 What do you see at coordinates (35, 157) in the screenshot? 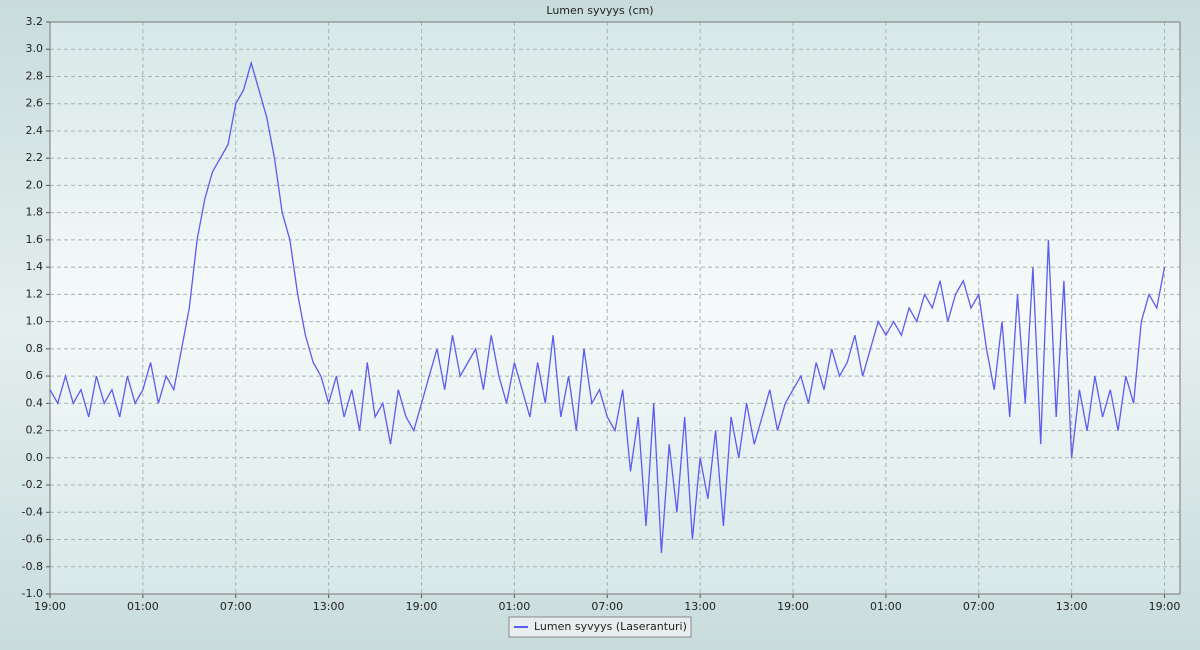
I see `y-tick-label: 2.2` at bounding box center [35, 157].